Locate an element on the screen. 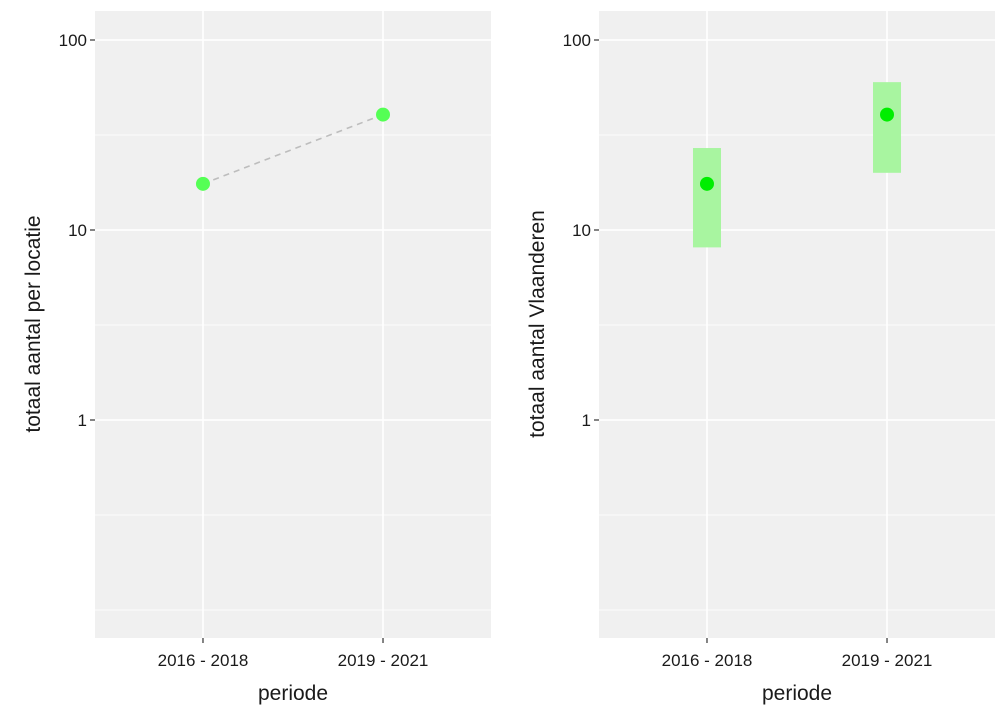  y-ticks-right: 1 10 100 is located at coordinates (581, 230).